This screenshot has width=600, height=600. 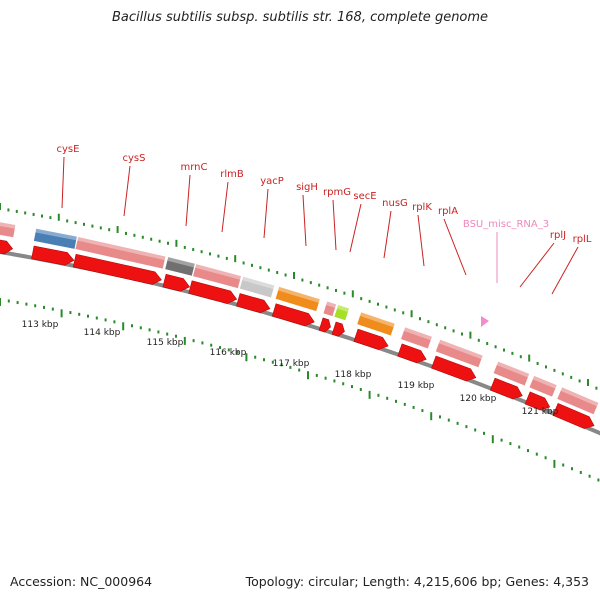 What do you see at coordinates (194, 167) in the screenshot?
I see `gene-label: mrnC` at bounding box center [194, 167].